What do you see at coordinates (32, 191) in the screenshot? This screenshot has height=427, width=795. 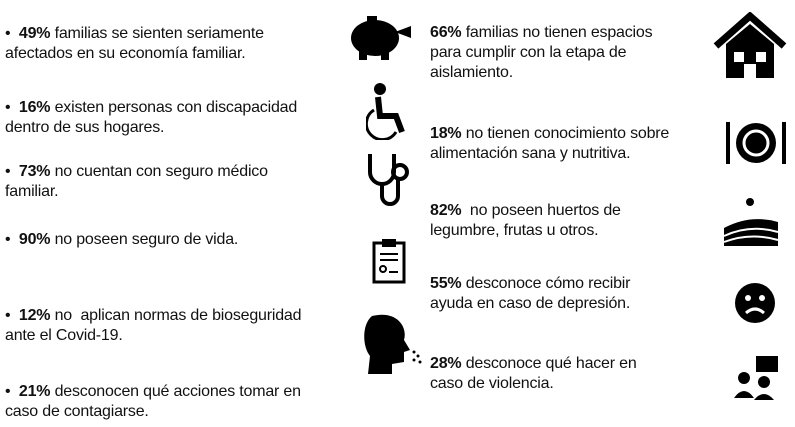 I see `description: familiar.` at bounding box center [32, 191].